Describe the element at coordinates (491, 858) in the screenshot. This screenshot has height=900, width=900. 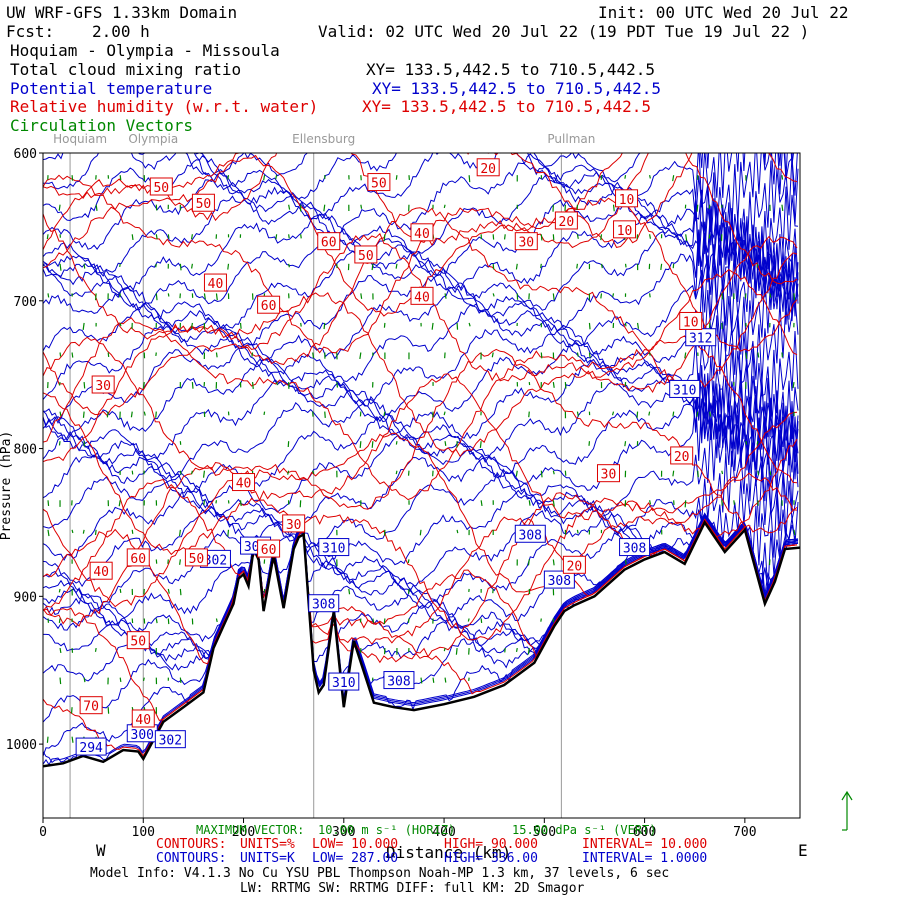
I see `theta-contours-high: HIGH= 336.00` at that location.